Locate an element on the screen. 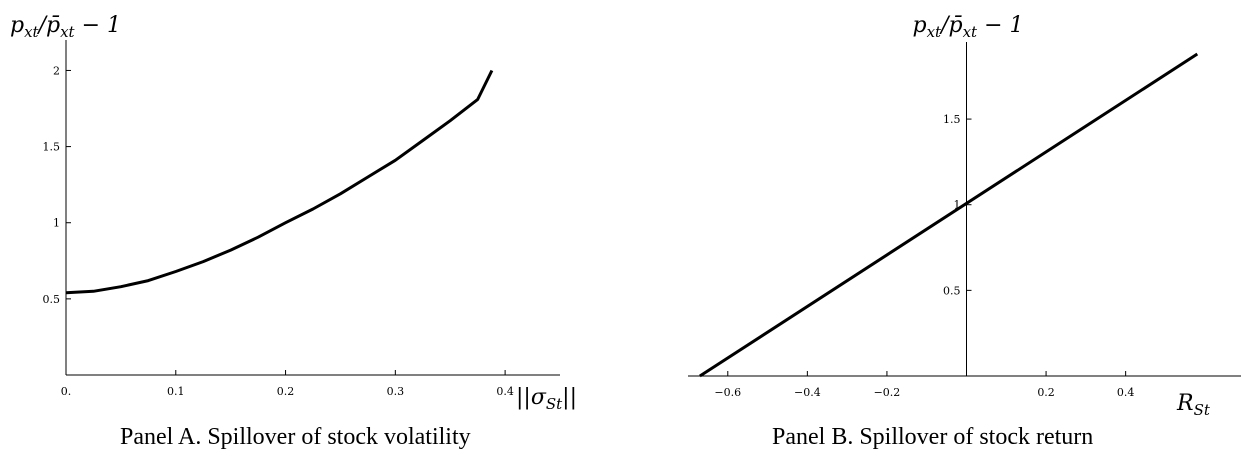  y-tick-label: 2 is located at coordinates (56, 70).